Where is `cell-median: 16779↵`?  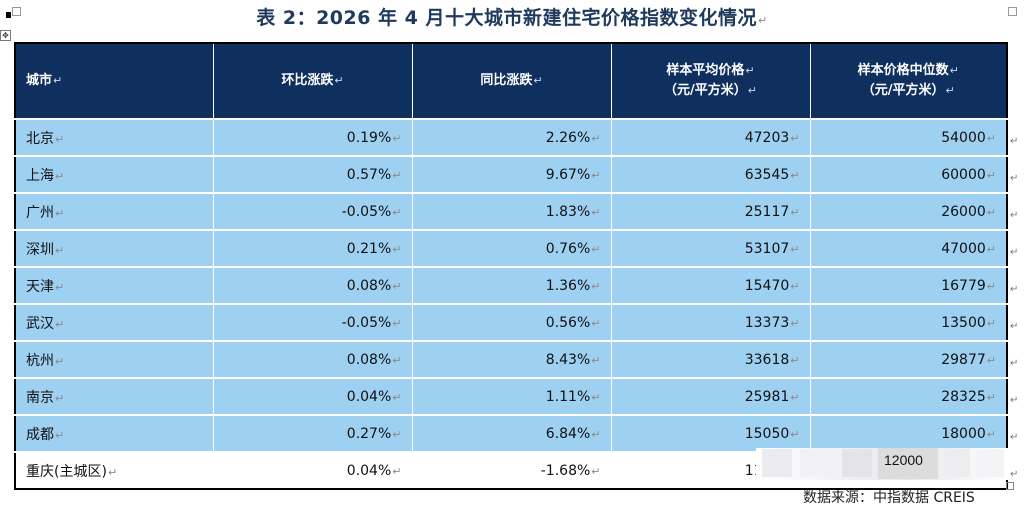 cell-median: 16779↵ is located at coordinates (908, 285).